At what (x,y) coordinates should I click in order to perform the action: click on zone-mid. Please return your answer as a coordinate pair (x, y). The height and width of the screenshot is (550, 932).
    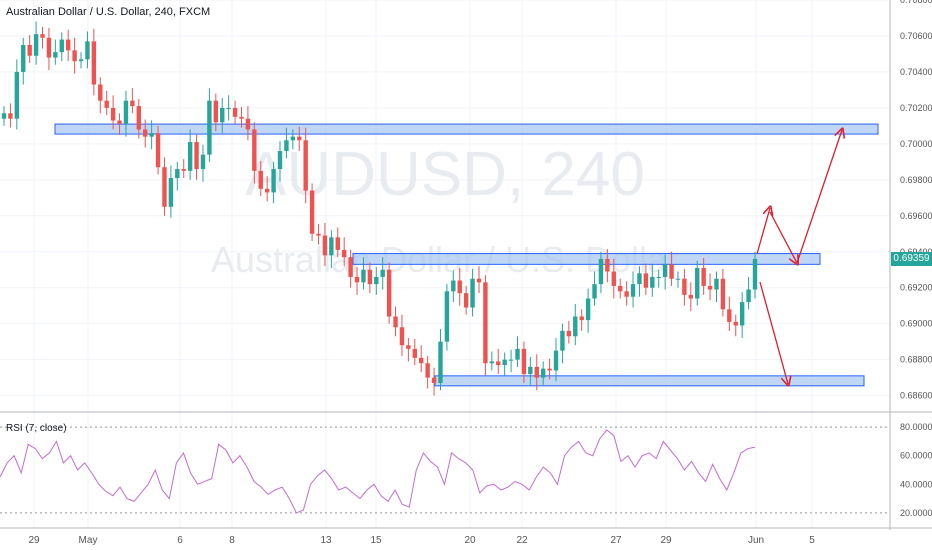
    Looking at the image, I should click on (586, 259).